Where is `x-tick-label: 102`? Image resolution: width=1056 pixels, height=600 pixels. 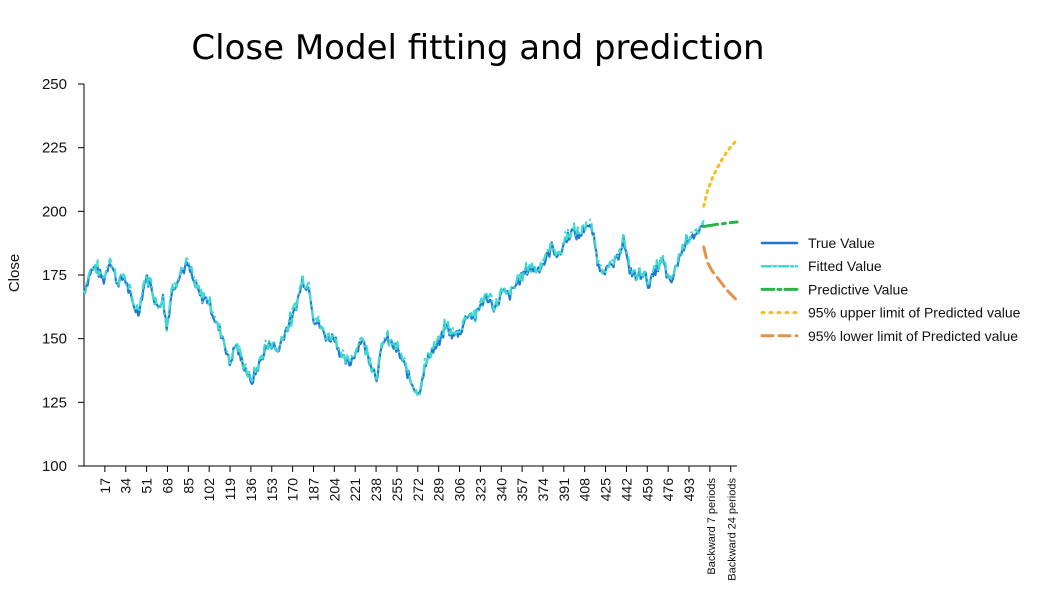 x-tick-label: 102 is located at coordinates (209, 490).